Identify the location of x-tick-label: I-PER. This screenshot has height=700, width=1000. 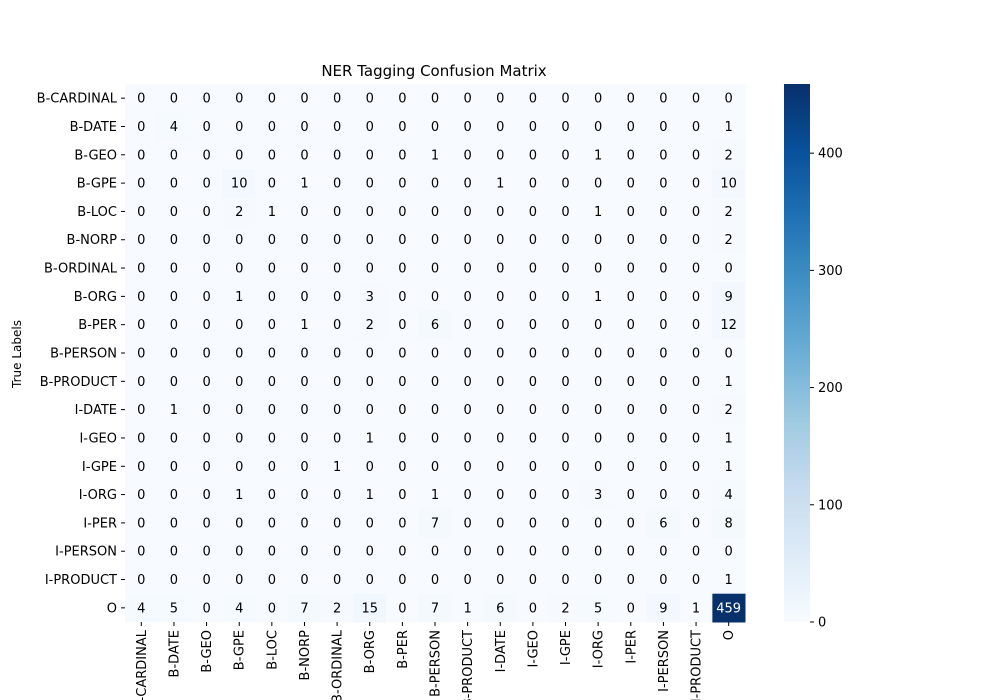
(631, 647).